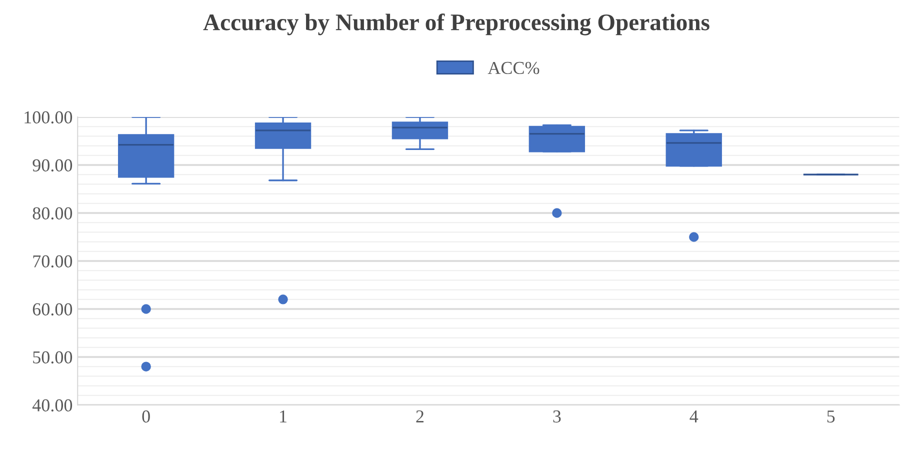 The width and height of the screenshot is (913, 450). I want to click on x-tick-label: 4, so click(694, 416).